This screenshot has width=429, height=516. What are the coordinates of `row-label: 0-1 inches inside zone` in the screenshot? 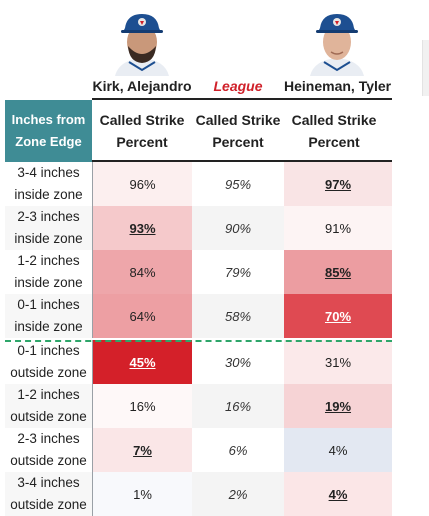 It's located at (49, 316).